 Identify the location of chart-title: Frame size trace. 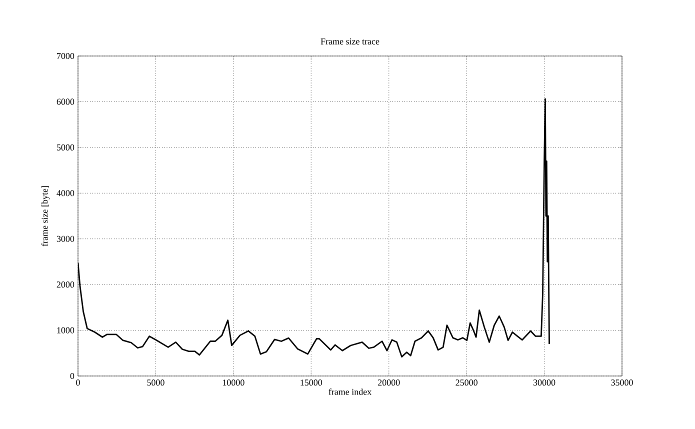
(350, 41).